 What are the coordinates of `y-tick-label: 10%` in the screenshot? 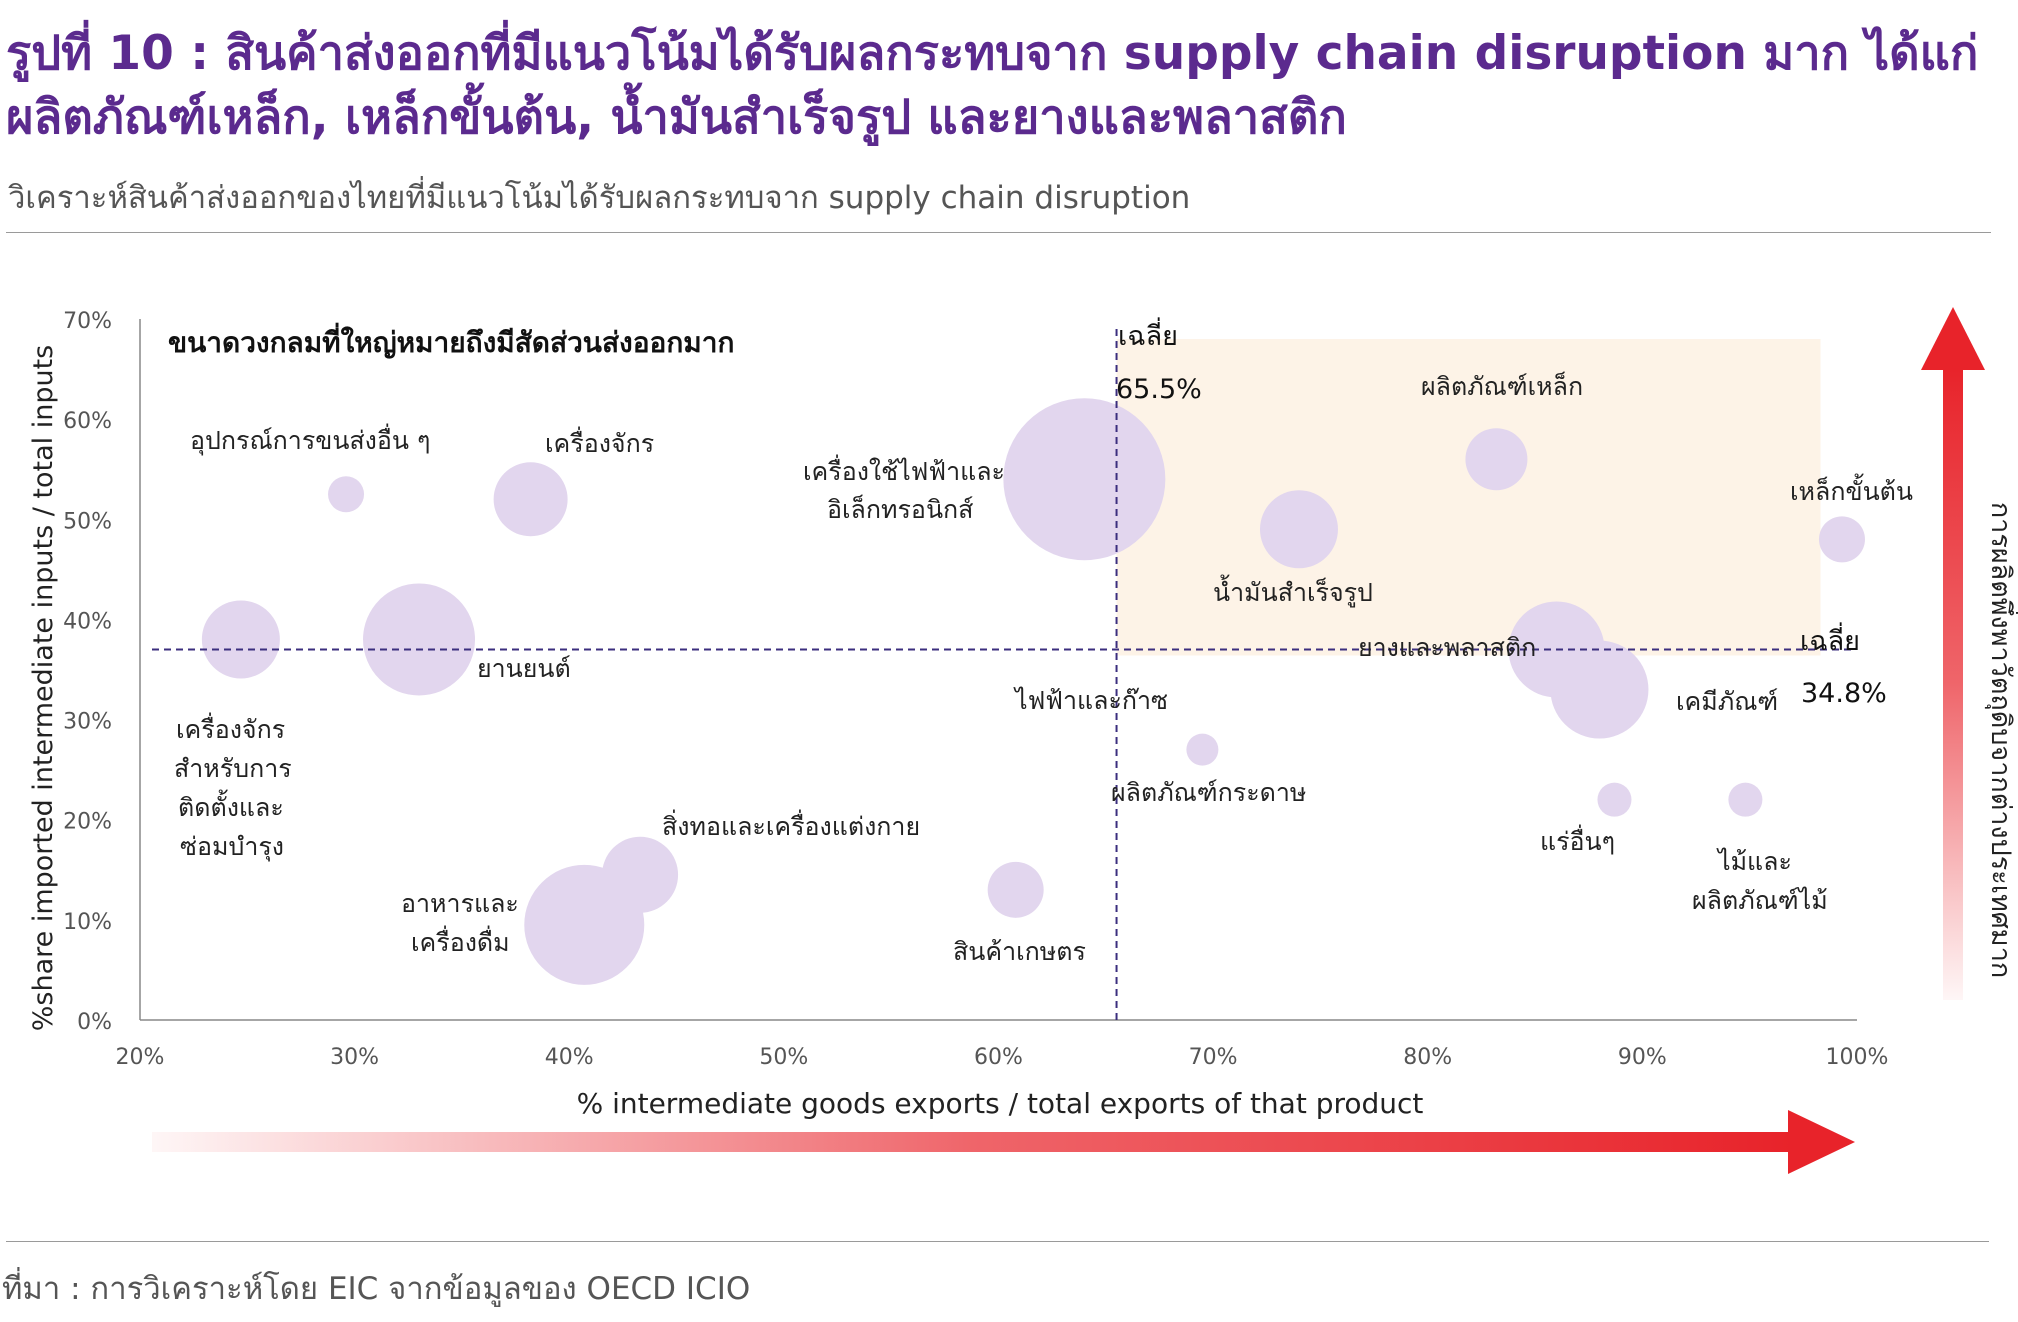 It's located at (87, 922).